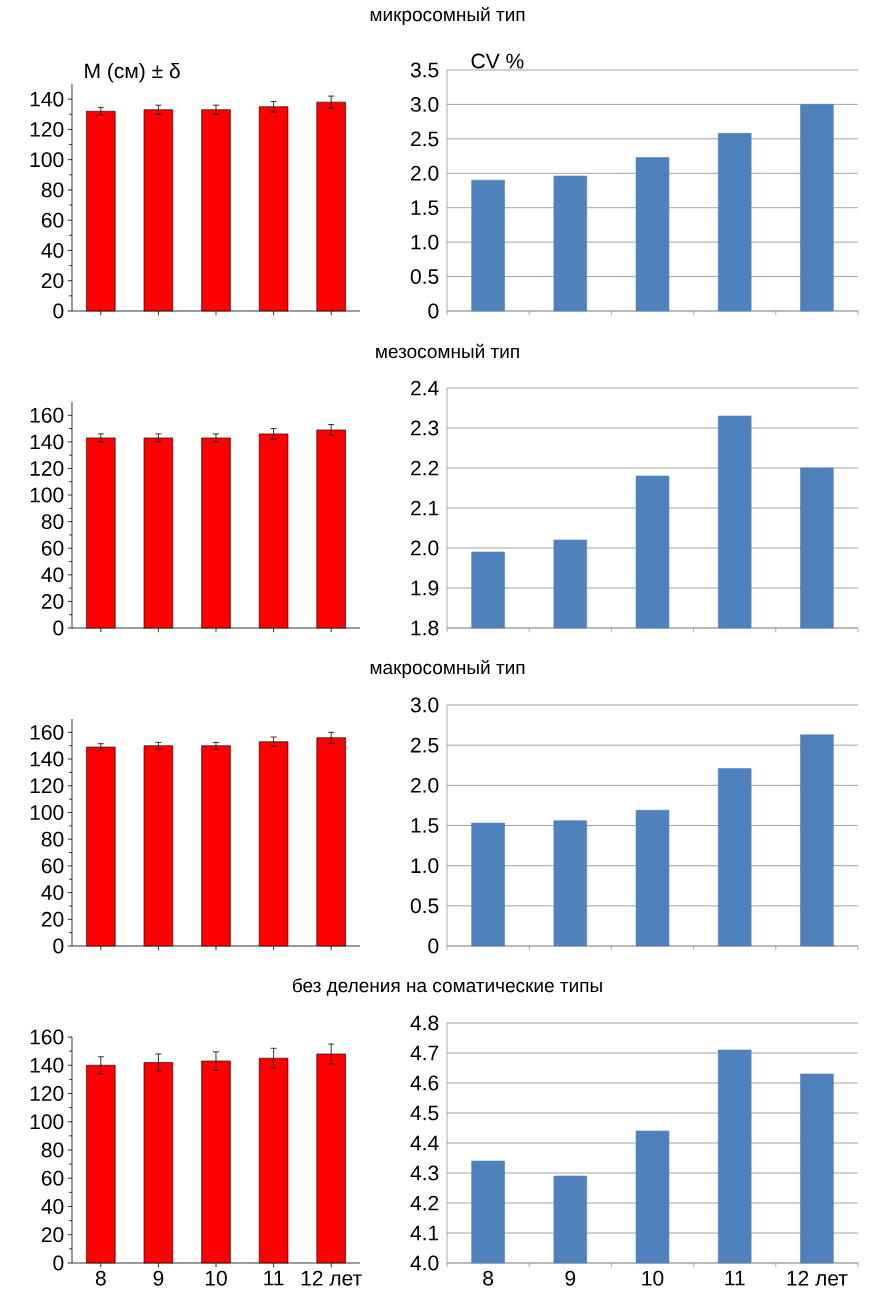 The height and width of the screenshot is (1302, 895). What do you see at coordinates (132, 72) in the screenshot?
I see `y-axis-title: М (см) ± δ` at bounding box center [132, 72].